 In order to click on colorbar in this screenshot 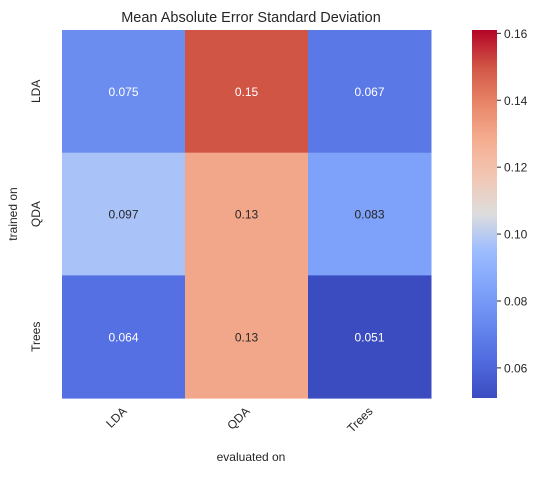, I will do `click(484, 214)`.